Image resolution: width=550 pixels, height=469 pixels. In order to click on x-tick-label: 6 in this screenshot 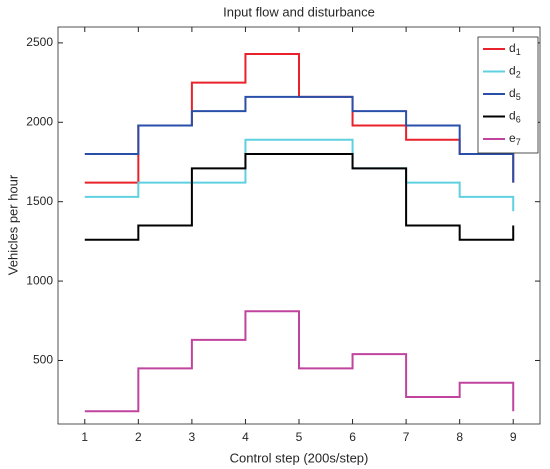, I will do `click(352, 437)`.